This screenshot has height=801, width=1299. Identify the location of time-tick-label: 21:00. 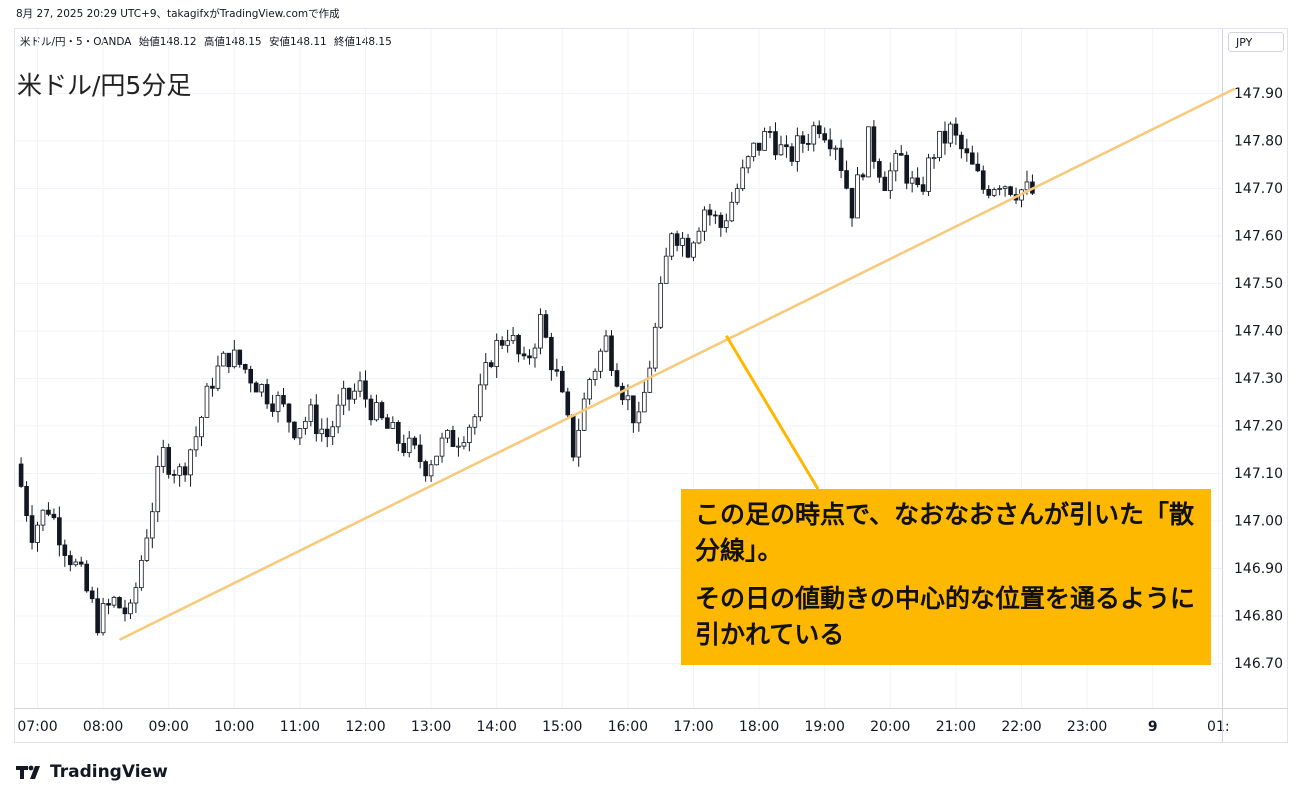
(956, 727).